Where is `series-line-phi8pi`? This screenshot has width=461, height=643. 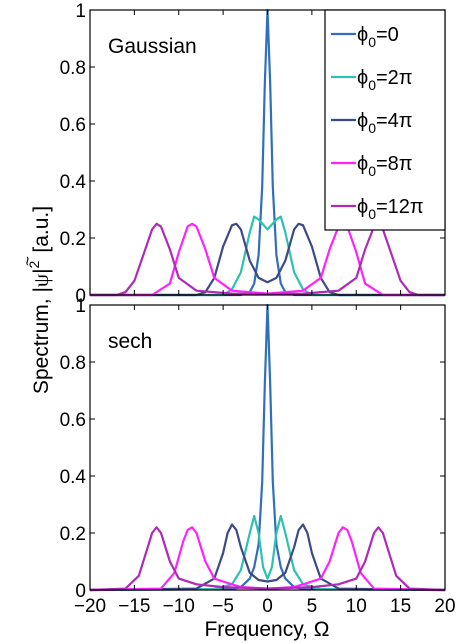
series-line-phi8pi is located at coordinates (267, 259).